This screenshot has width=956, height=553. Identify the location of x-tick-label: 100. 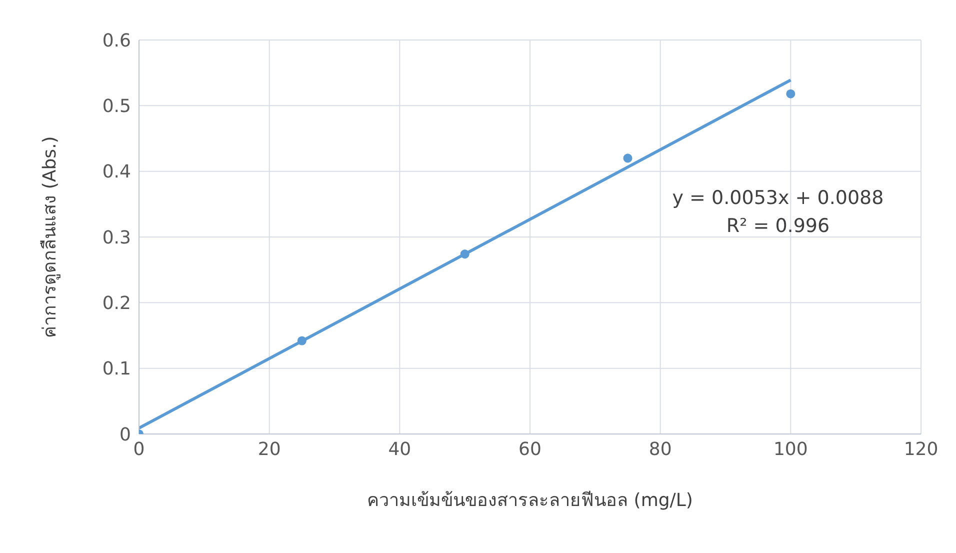
(790, 449).